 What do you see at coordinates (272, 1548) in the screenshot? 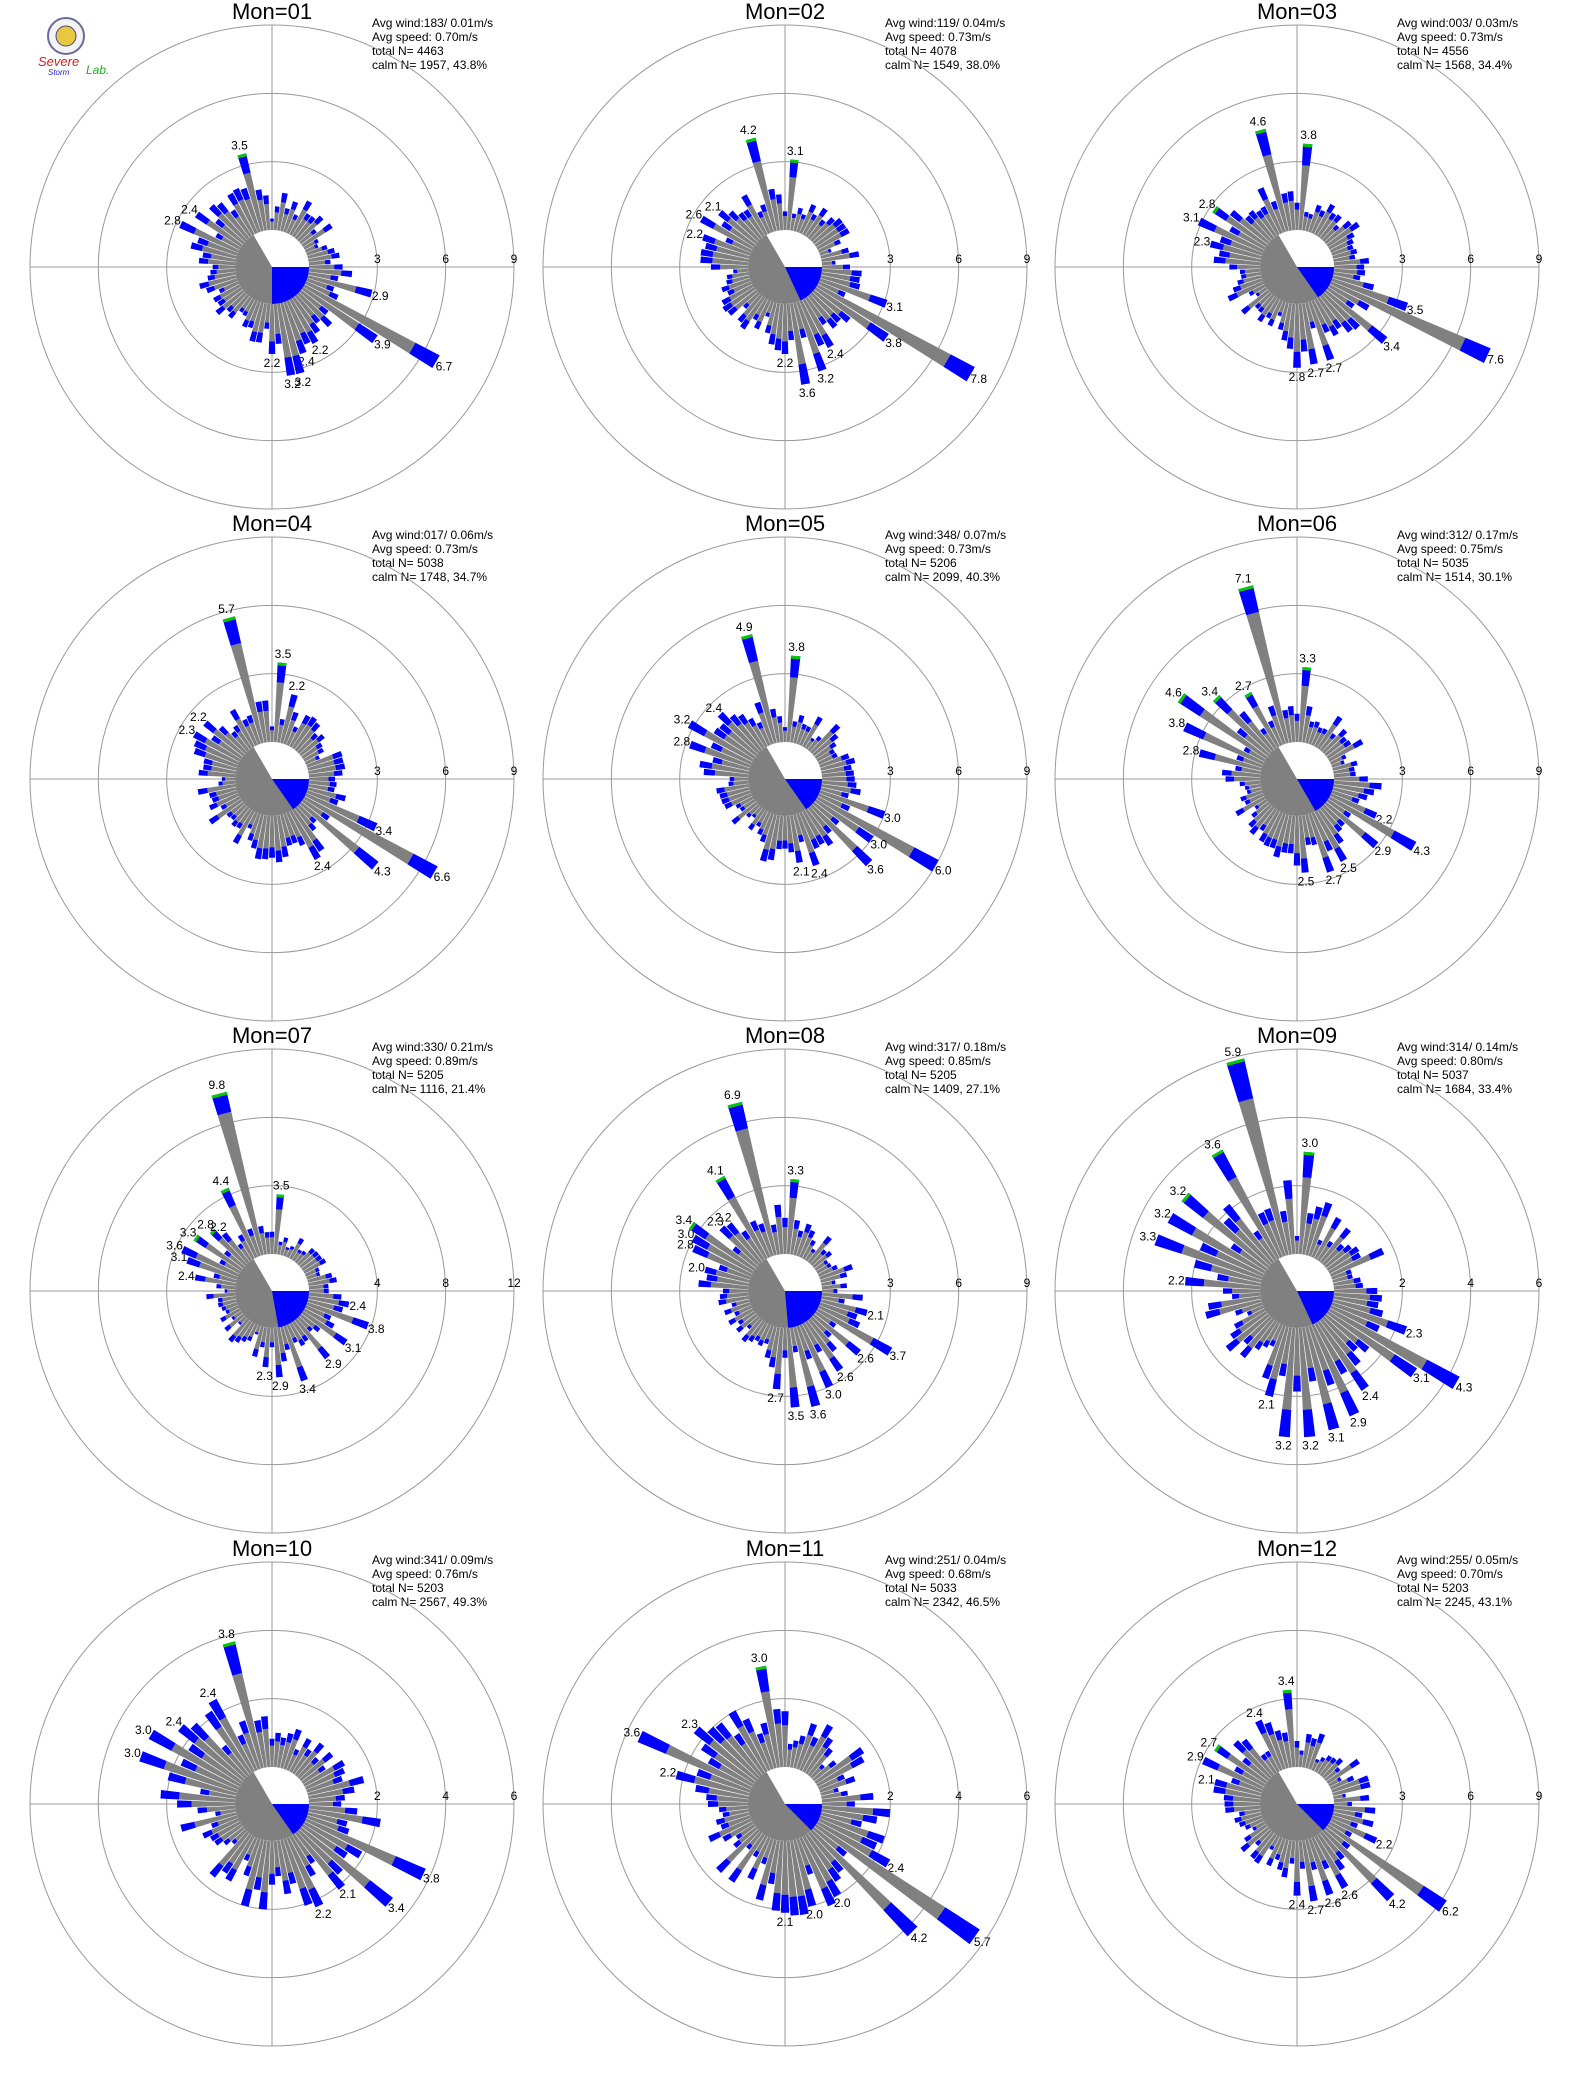
I see `panel-title: Mon=10` at bounding box center [272, 1548].